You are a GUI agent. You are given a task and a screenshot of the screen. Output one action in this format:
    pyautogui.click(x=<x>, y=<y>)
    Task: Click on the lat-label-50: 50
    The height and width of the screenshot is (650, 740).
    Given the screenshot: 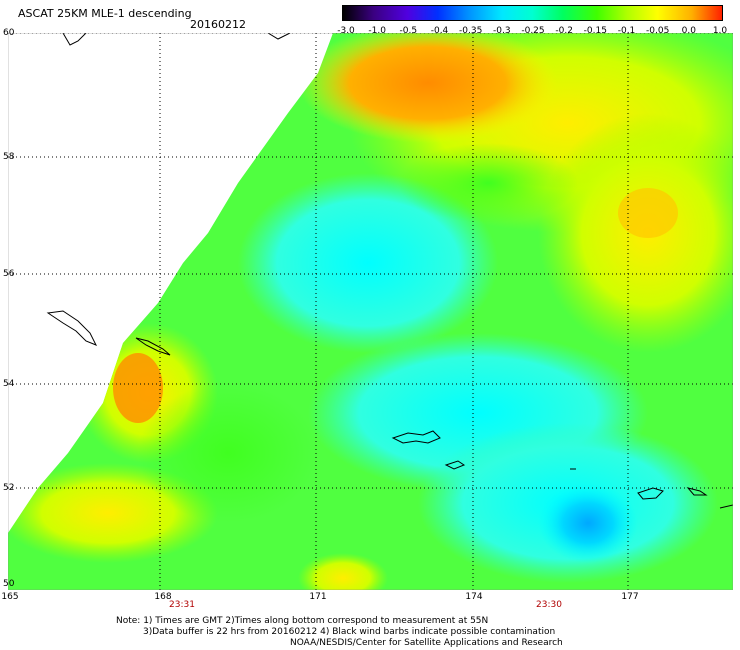 What is the action you would take?
    pyautogui.click(x=9, y=584)
    